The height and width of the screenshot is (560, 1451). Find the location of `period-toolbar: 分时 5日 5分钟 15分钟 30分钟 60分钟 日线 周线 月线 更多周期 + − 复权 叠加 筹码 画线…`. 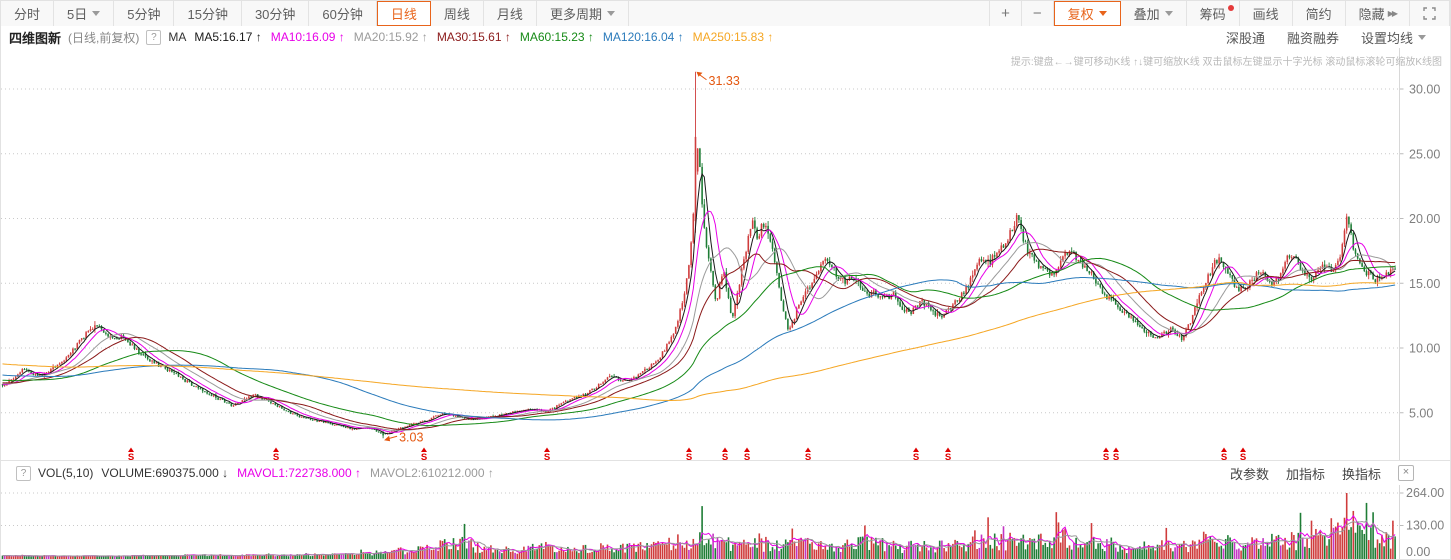

period-toolbar: 分时 5日 5分钟 15分钟 30分钟 60分钟 日线 周线 月线 更多周期 + − 复权 叠加 筹码 画线… is located at coordinates (725, 14).